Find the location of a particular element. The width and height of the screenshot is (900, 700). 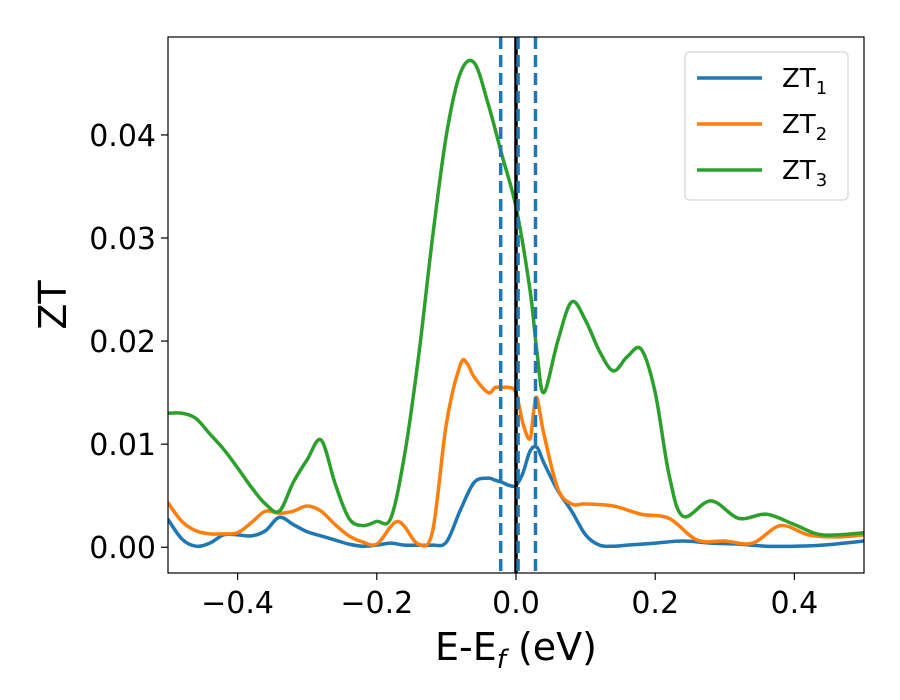

x-tick-label: 0.2 is located at coordinates (655, 603).